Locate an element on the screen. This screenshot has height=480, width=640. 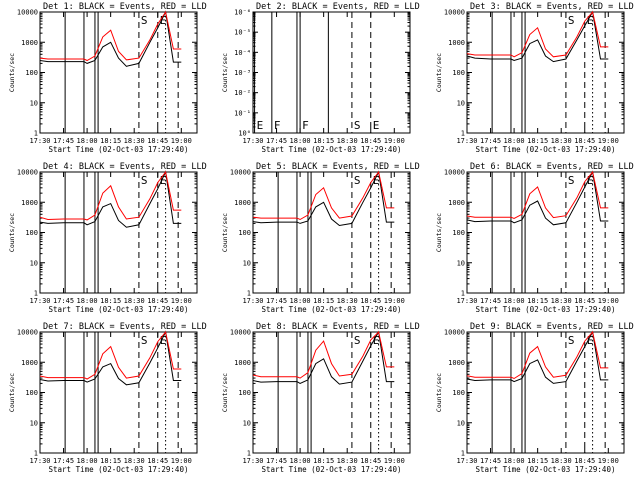
panel-title: Det 1: BLACK = Events, RED = LLD is located at coordinates (125, 7).